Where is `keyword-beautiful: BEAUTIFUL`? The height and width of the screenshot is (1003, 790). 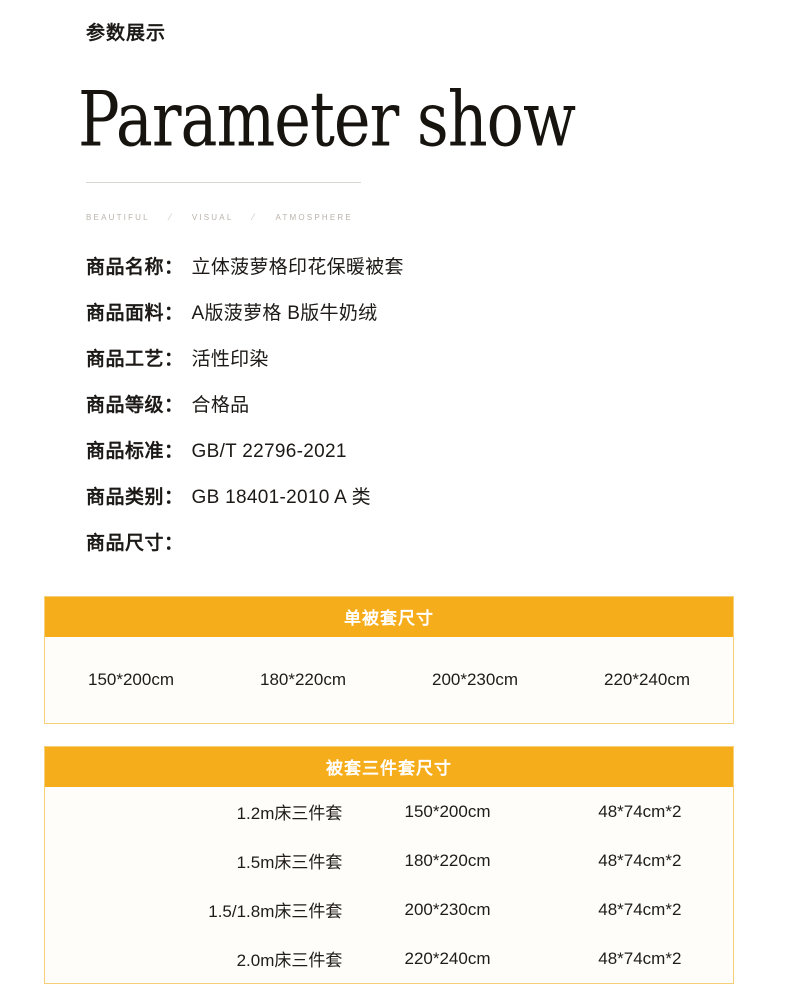 keyword-beautiful: BEAUTIFUL is located at coordinates (118, 217).